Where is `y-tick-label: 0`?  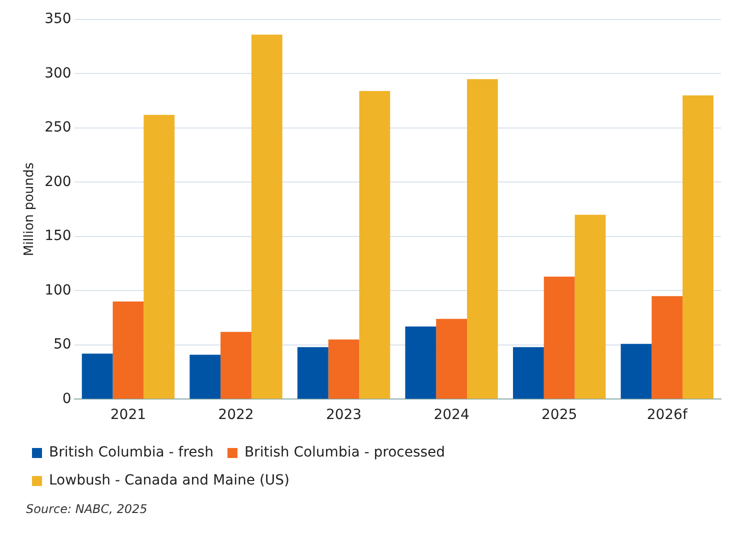
y-tick-label: 0 is located at coordinates (67, 398).